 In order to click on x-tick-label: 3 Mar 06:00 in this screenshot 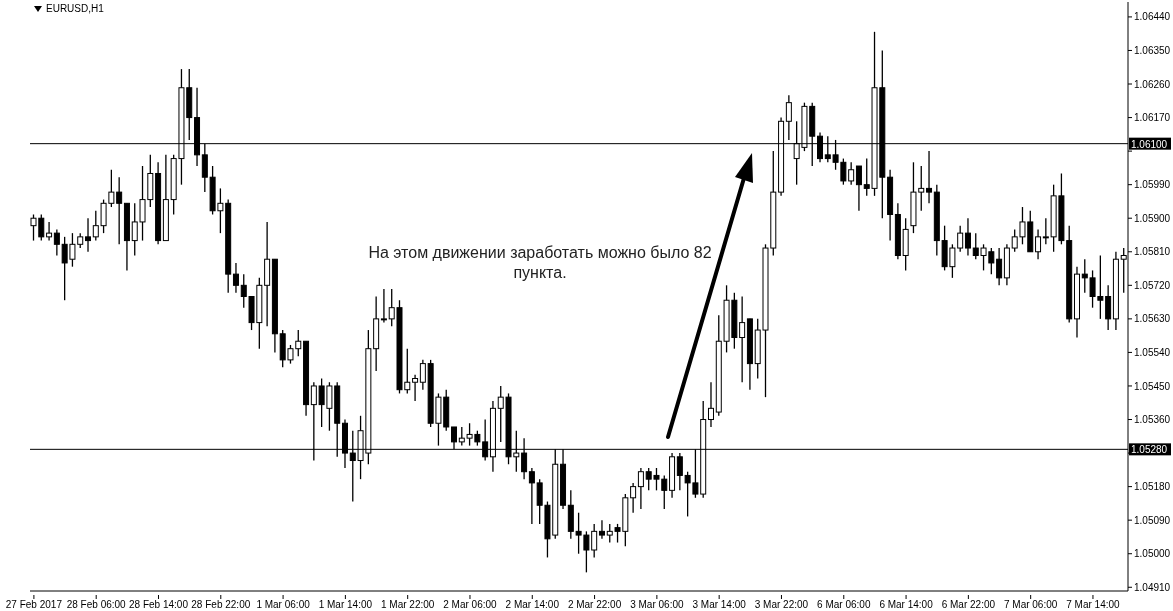, I will do `click(657, 604)`.